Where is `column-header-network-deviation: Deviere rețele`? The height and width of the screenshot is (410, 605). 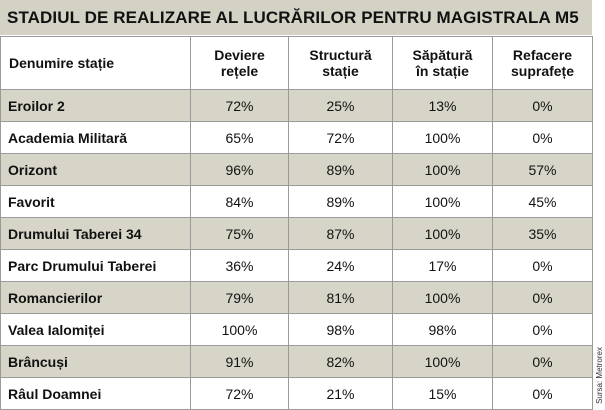
column-header-network-deviation: Deviere rețele is located at coordinates (239, 63).